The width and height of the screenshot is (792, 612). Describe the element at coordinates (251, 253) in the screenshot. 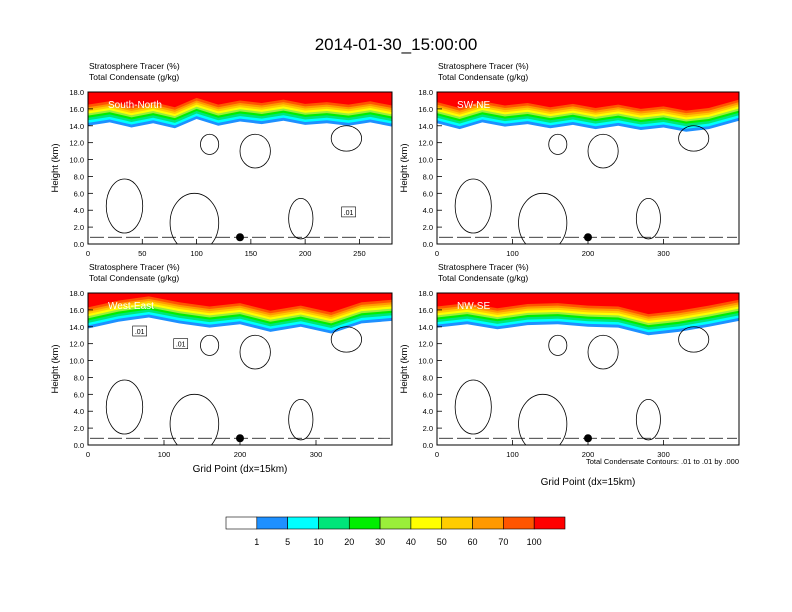

I see `x-tick-label: 150` at that location.